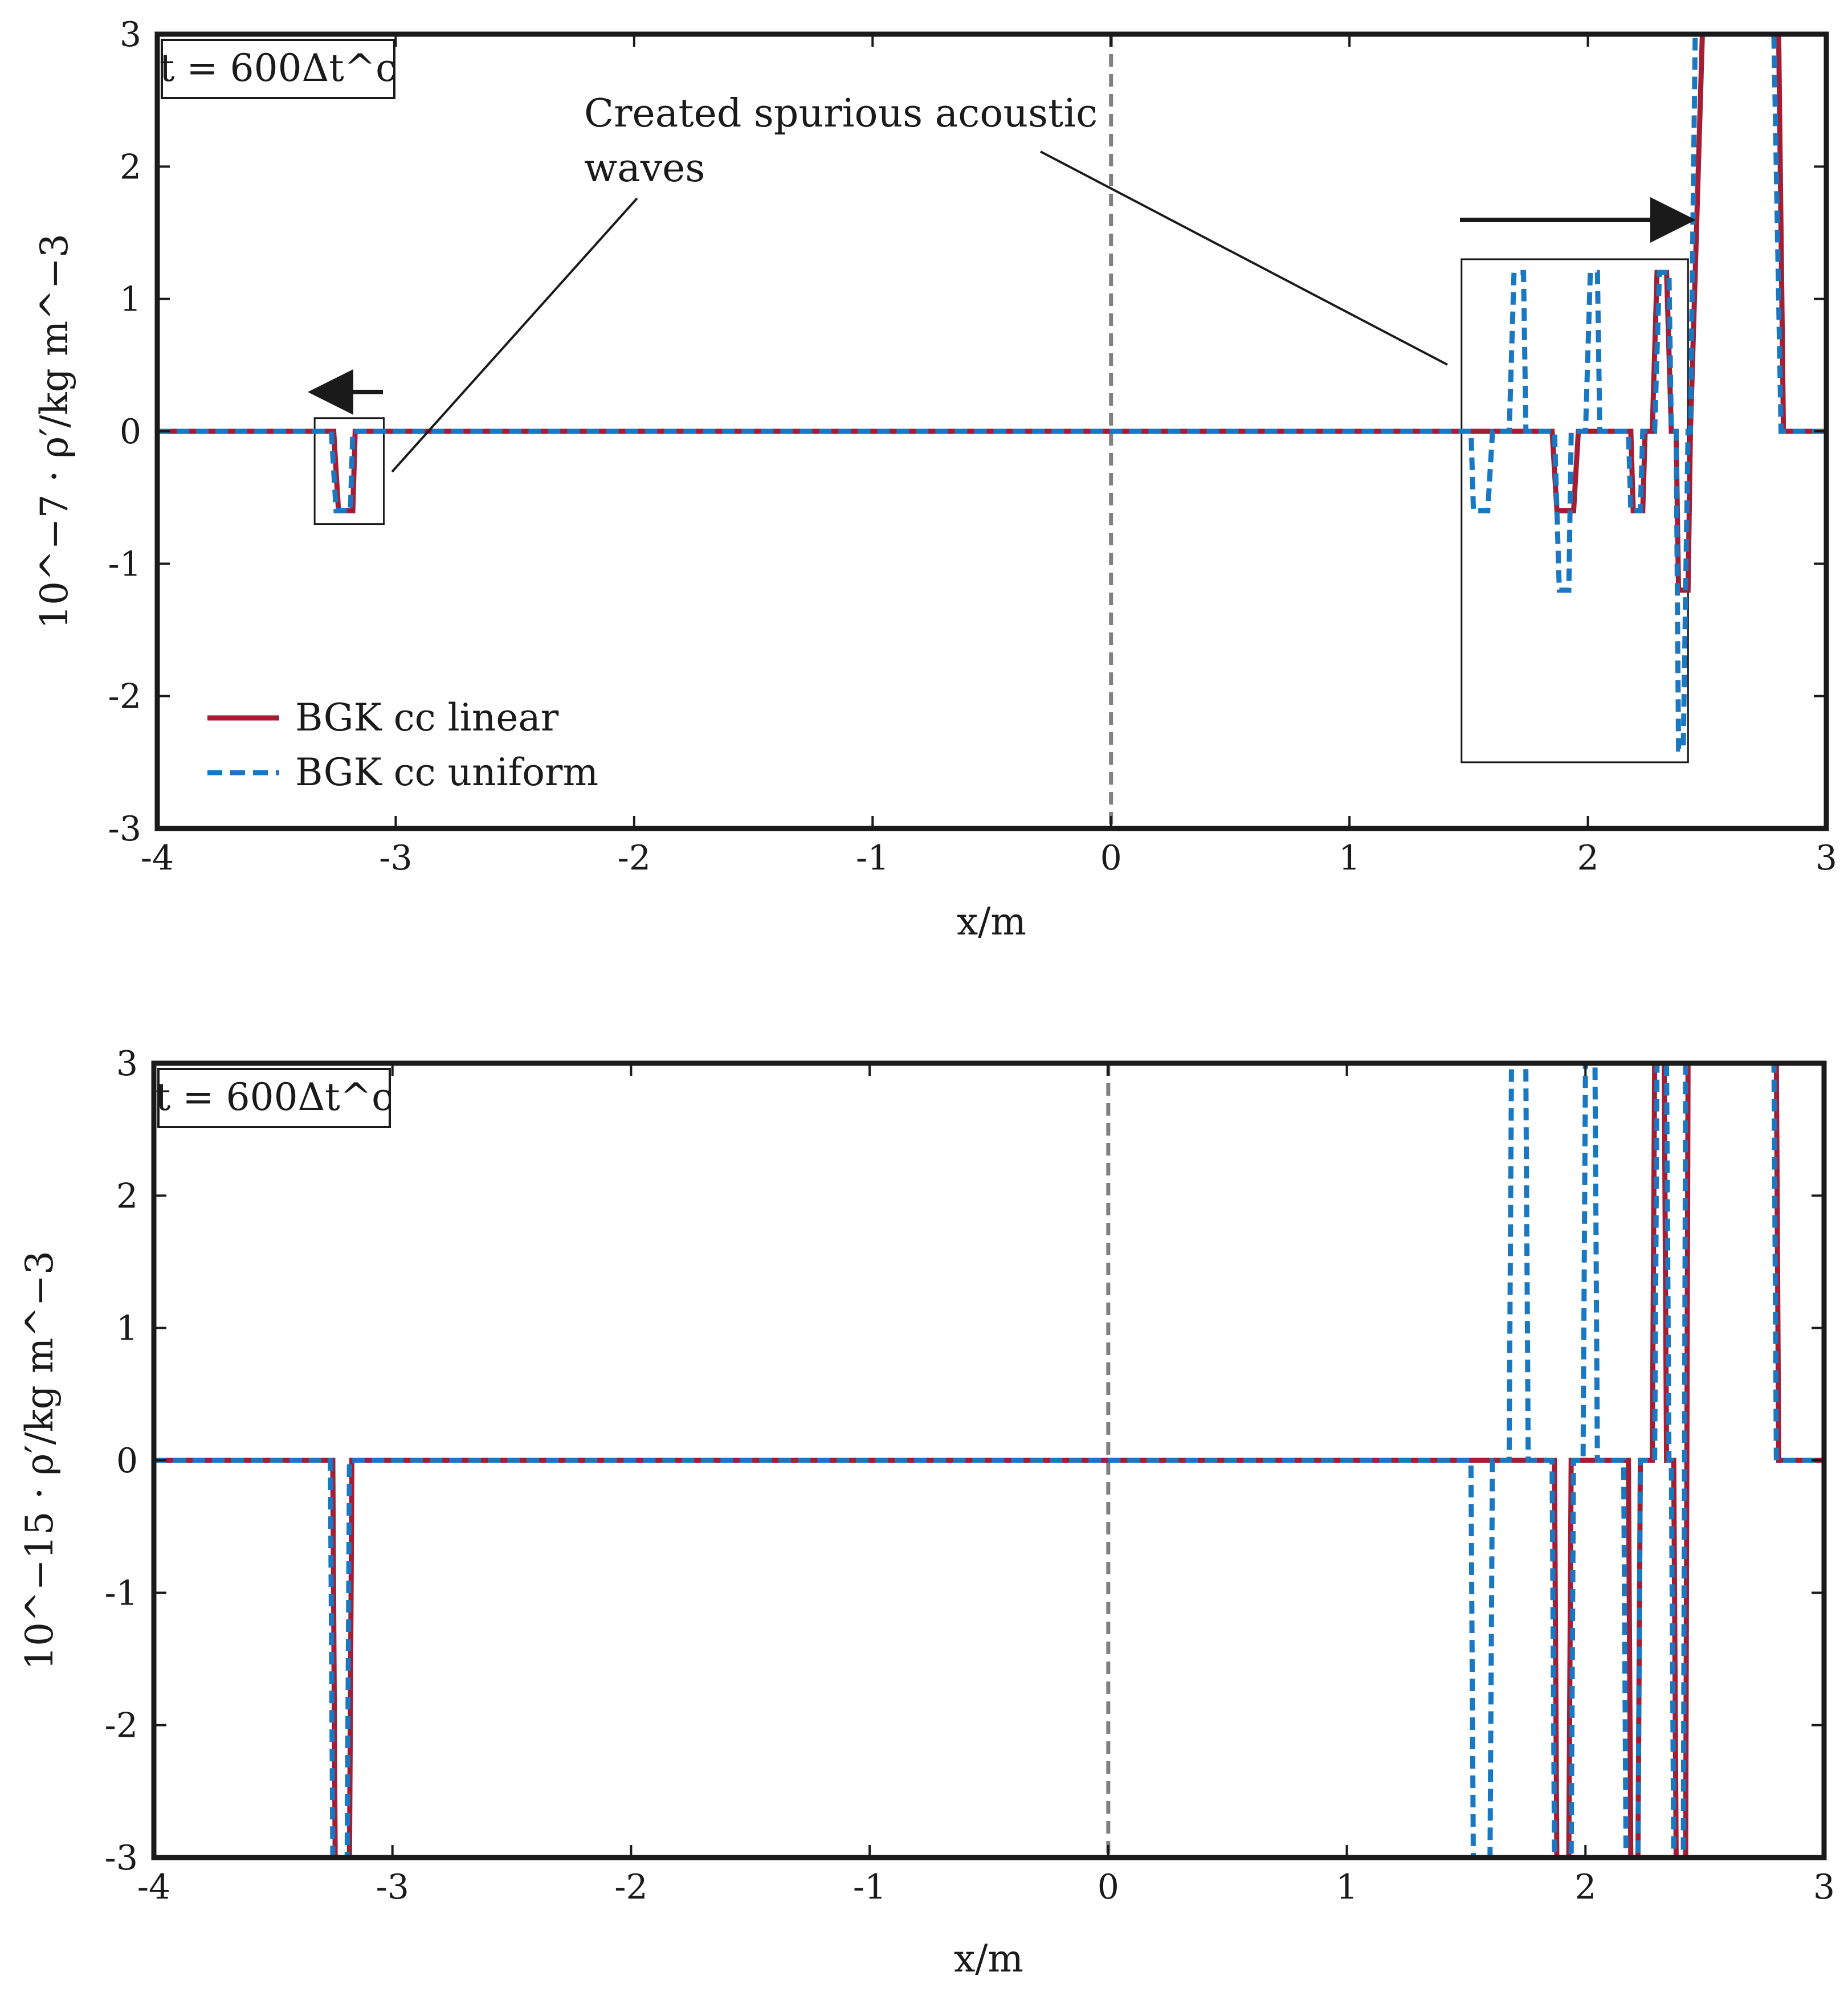 This screenshot has height=1992, width=1848. I want to click on bottom-x-tick-label: -1, so click(869, 1887).